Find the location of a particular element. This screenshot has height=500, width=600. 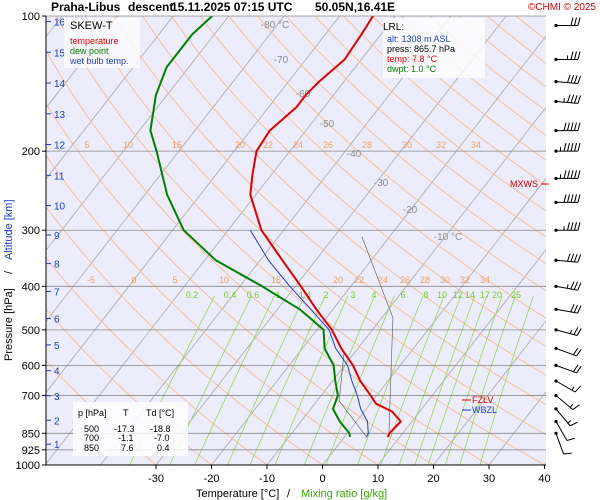

pressure-tick-label: 925 is located at coordinates (31, 451).